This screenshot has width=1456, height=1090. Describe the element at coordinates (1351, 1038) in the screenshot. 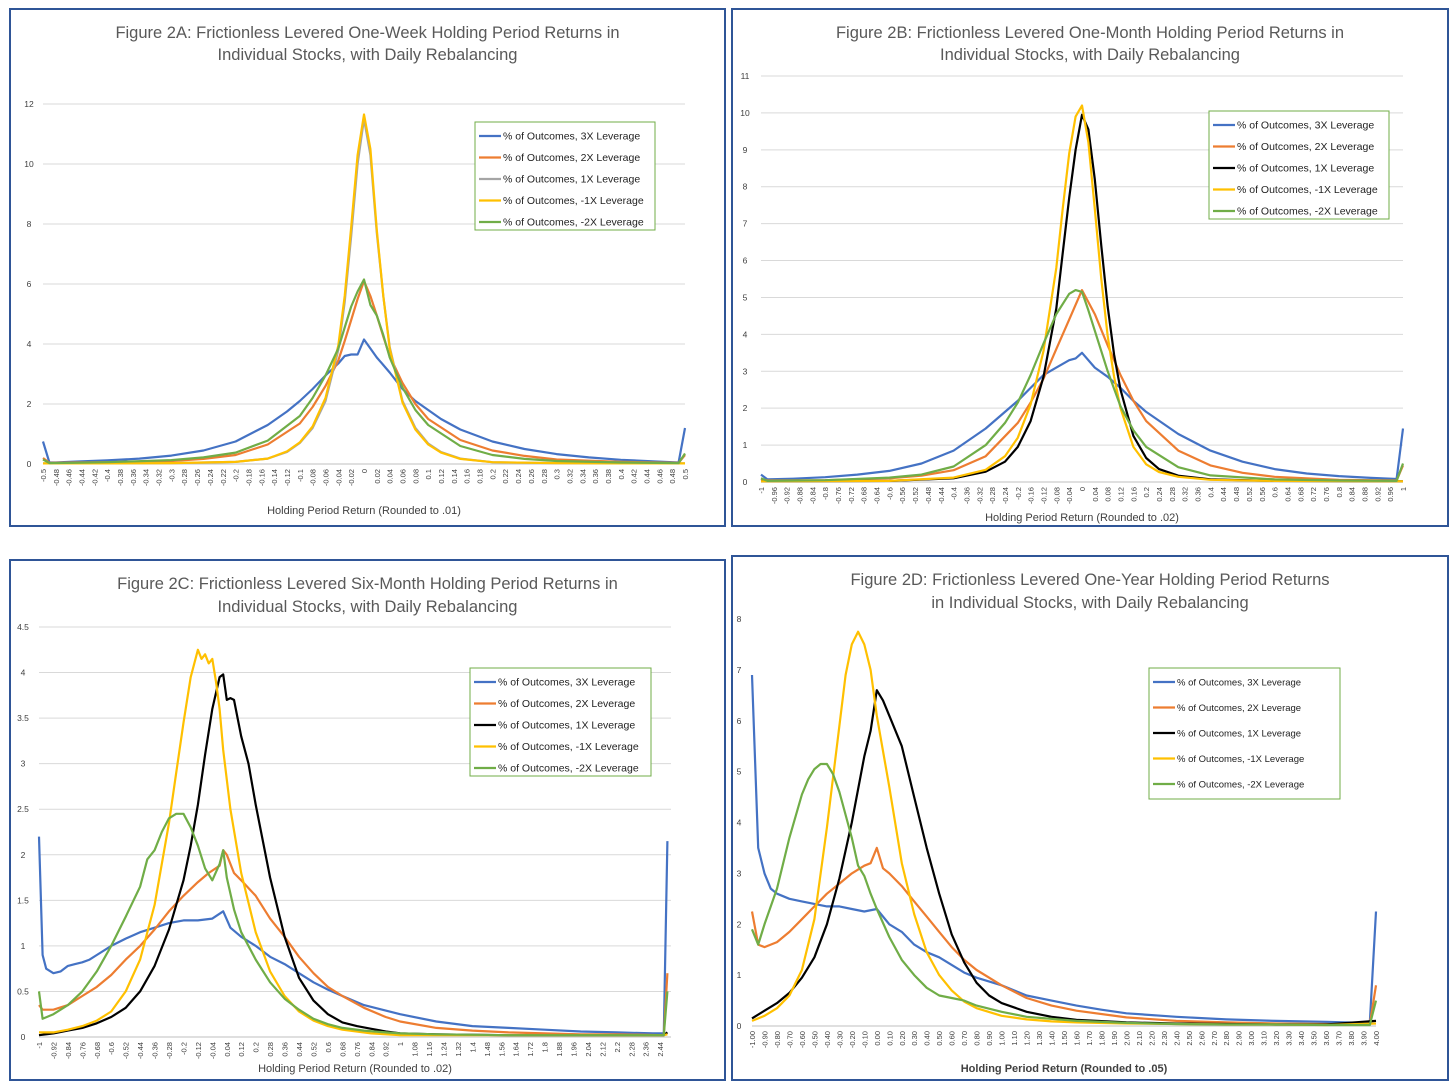

I see `x-tick-label: 3.80` at that location.